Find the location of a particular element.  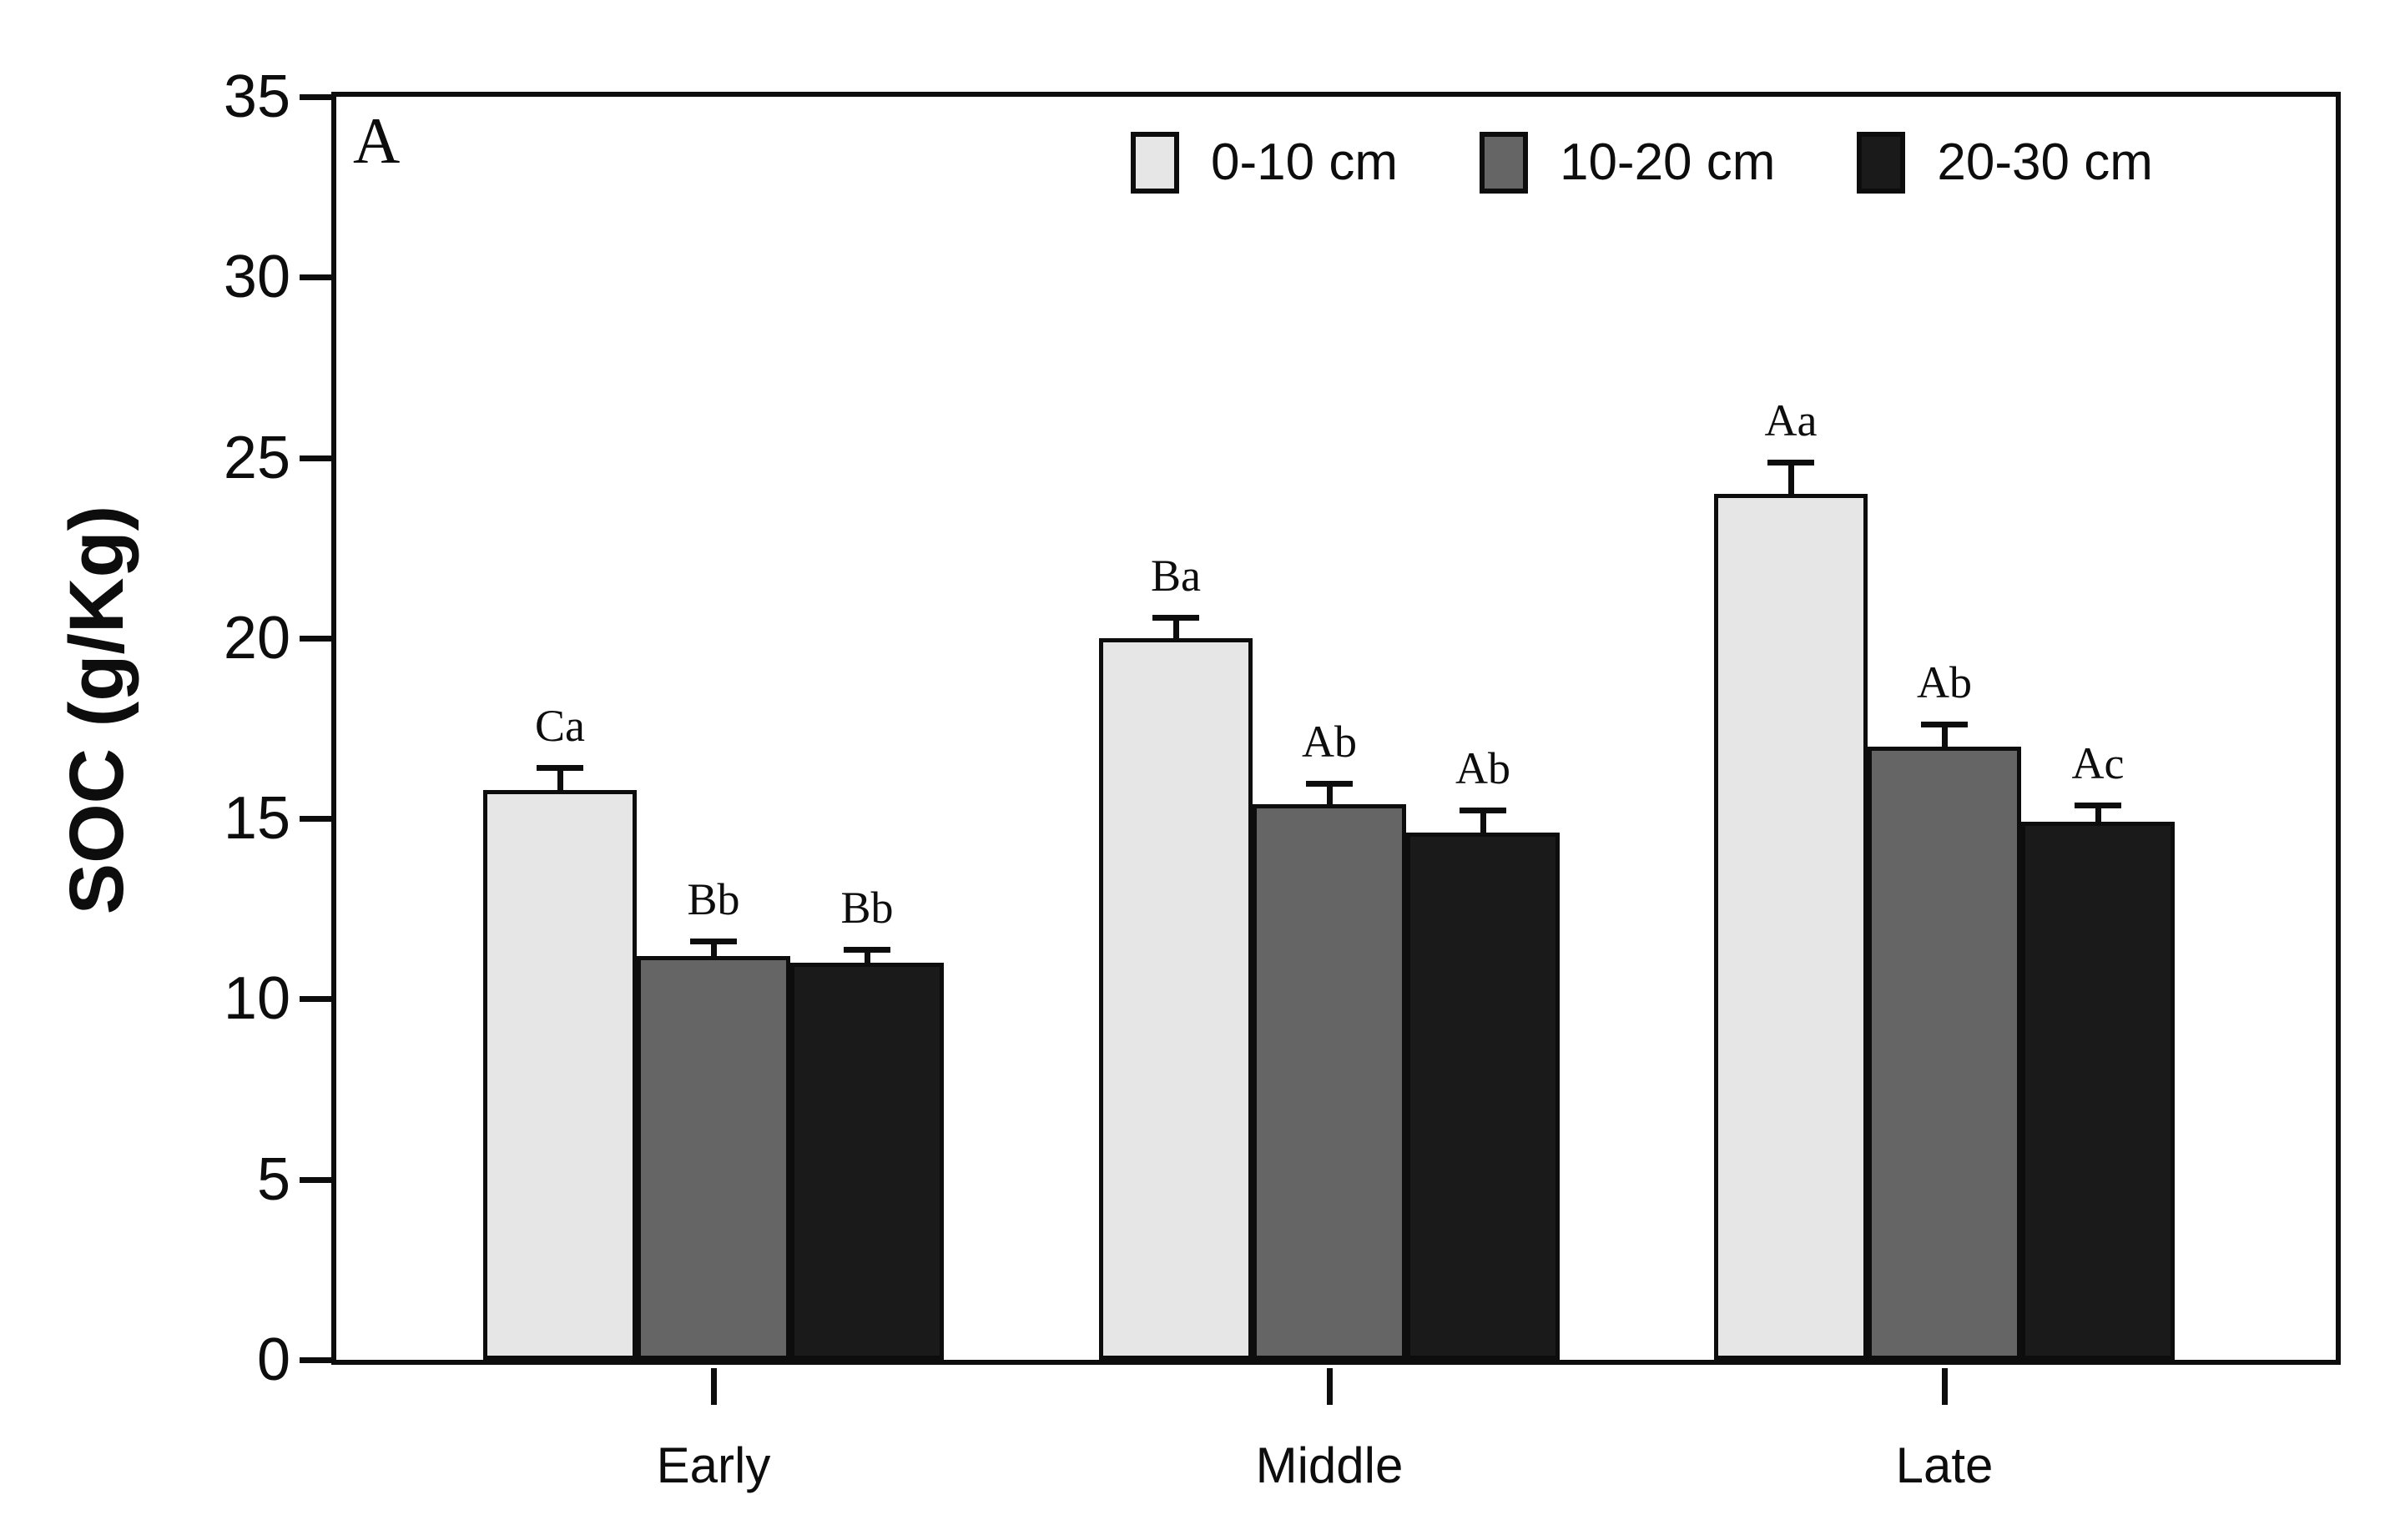

x-tick-late is located at coordinates (1944, 1386).